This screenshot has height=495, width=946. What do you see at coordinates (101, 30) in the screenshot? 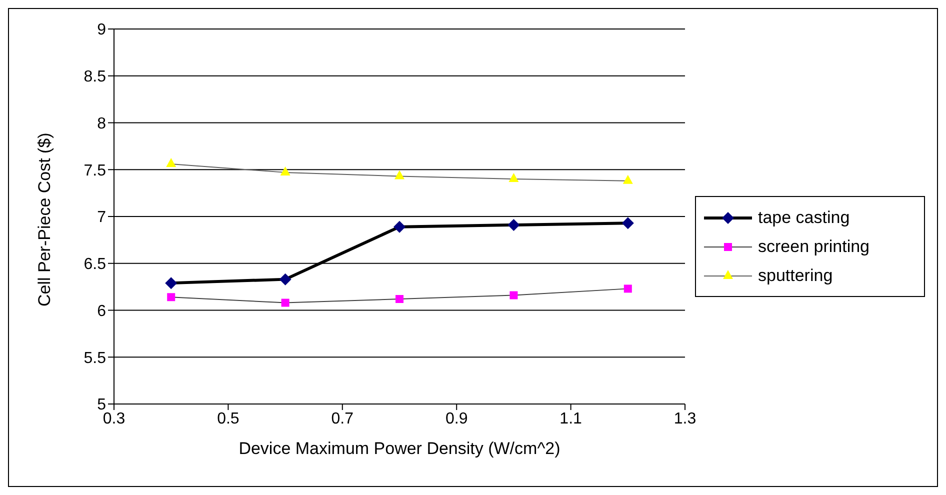
I see `y-tick-label: 9` at bounding box center [101, 30].